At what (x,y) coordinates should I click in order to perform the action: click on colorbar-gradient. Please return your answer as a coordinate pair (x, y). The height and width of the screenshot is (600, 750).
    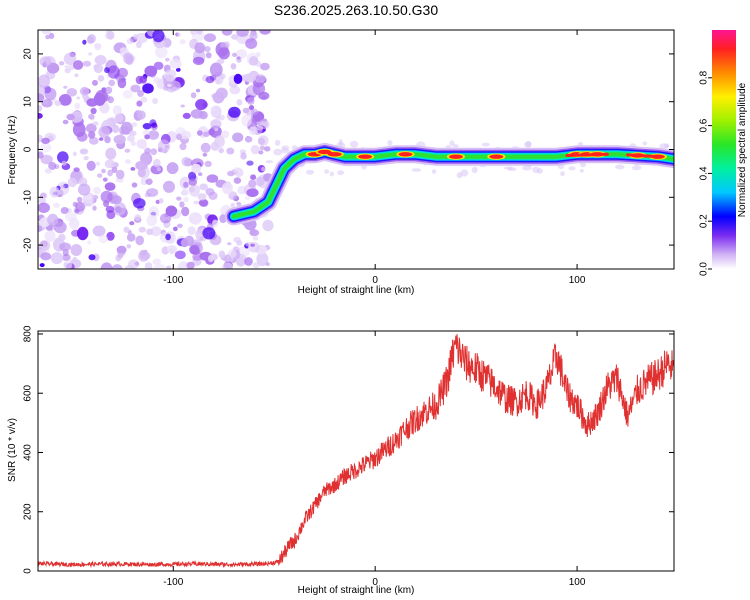
    Looking at the image, I should click on (724, 149).